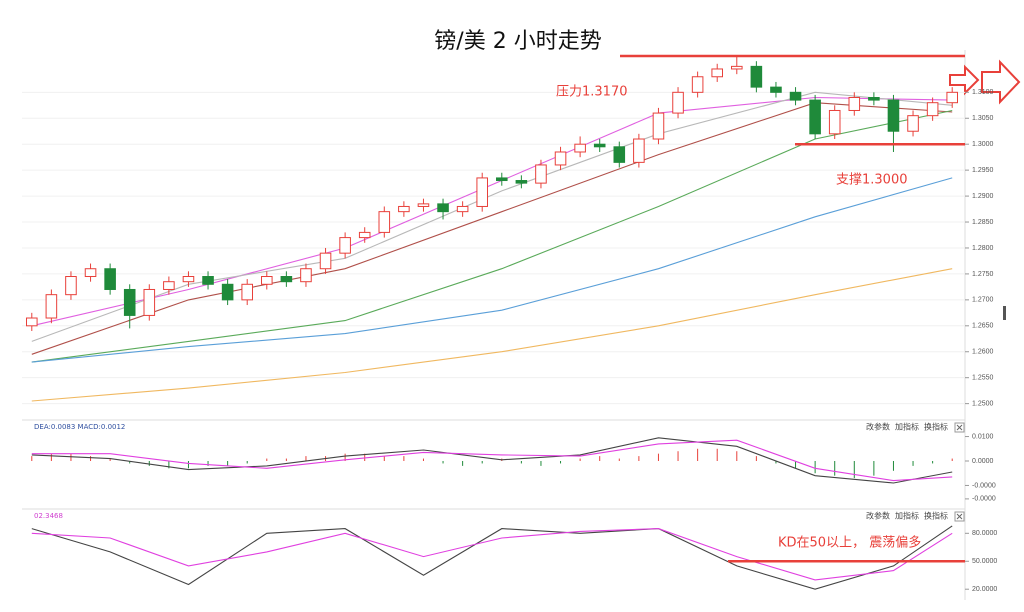 This screenshot has height=612, width=1024. Describe the element at coordinates (849, 543) in the screenshot. I see `annotation: KD在50以上， 震荡偏多` at that location.